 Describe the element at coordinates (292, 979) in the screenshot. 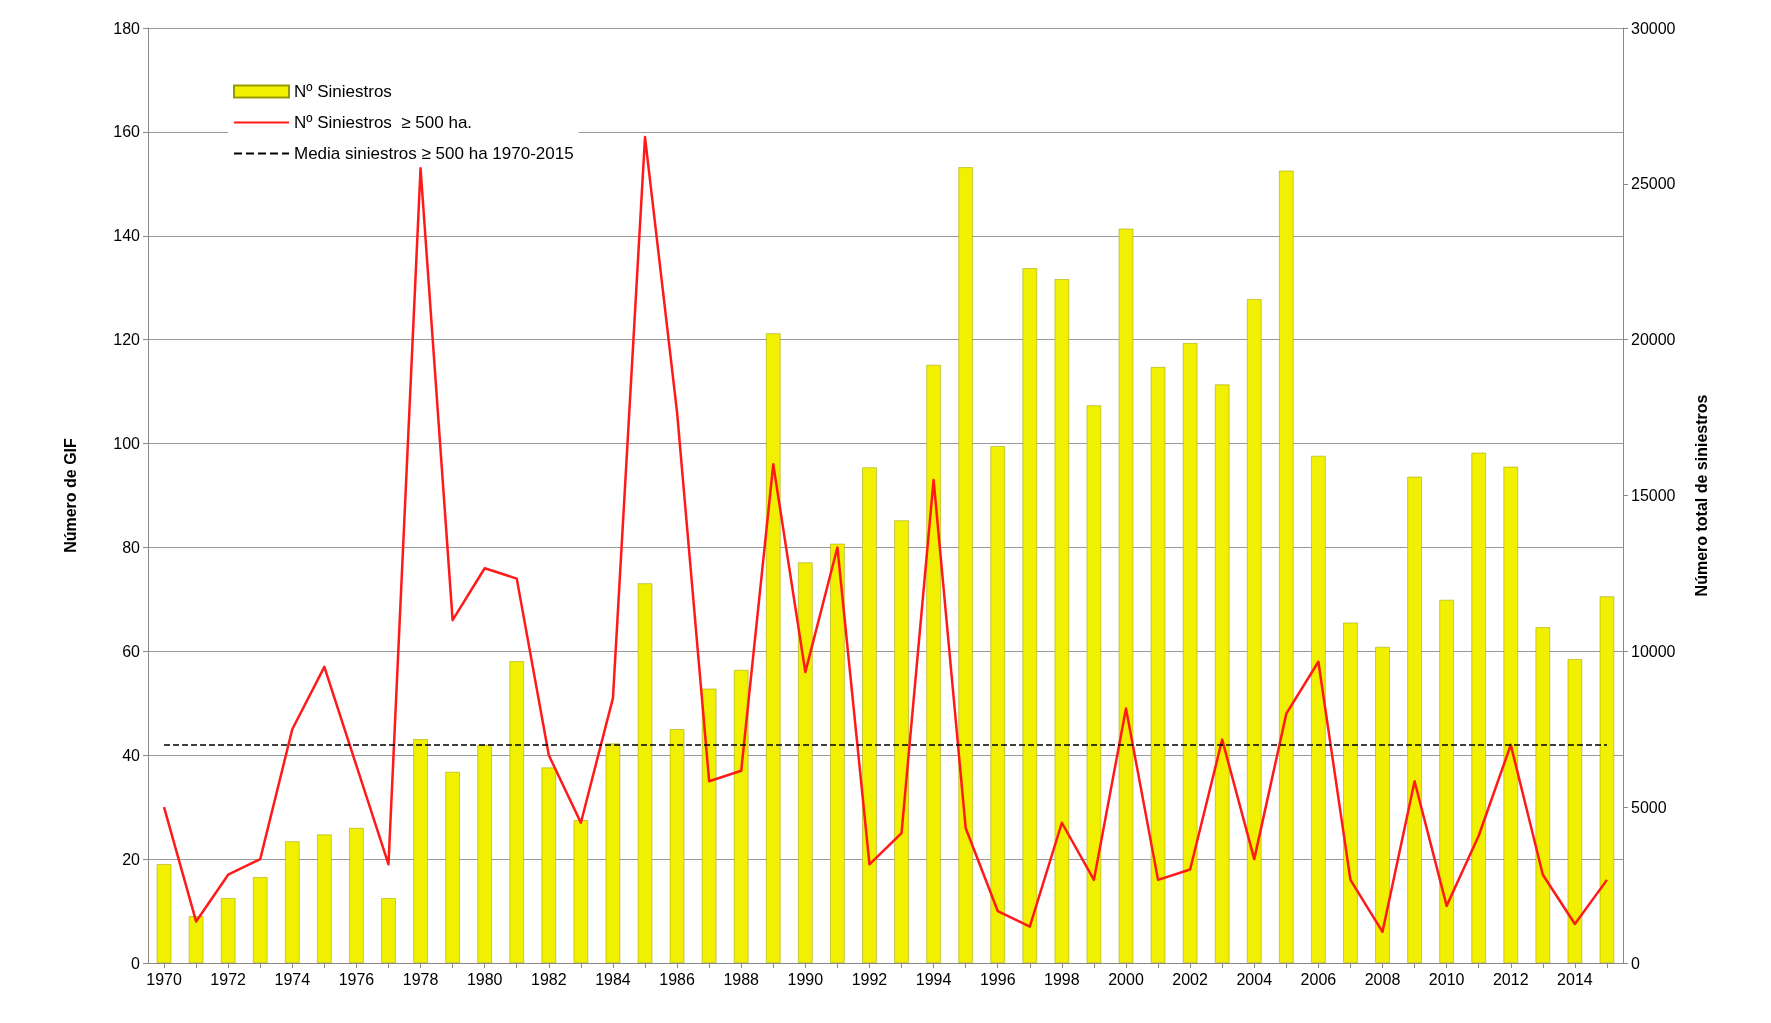

I see `x-tick-label: 1974` at that location.